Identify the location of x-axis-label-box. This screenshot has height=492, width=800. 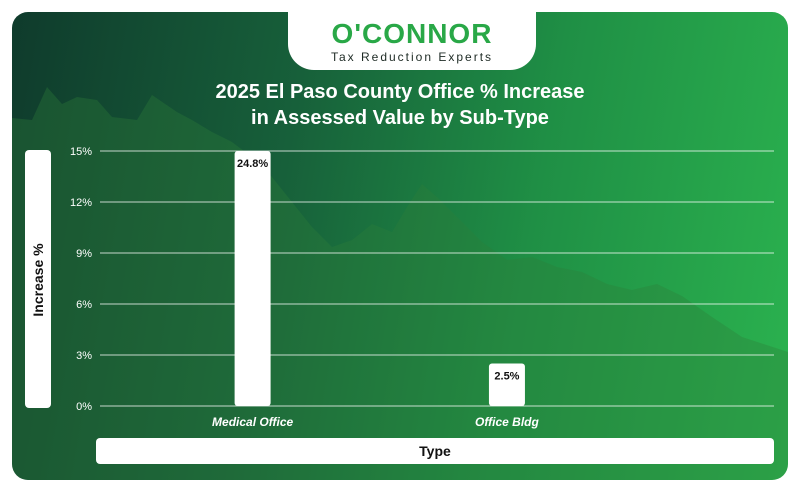
(435, 451).